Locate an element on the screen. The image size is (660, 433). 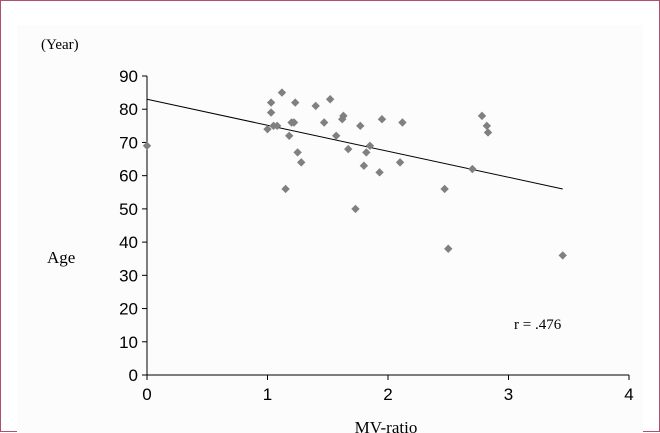
y-tick-label: 40 is located at coordinates (128, 242).